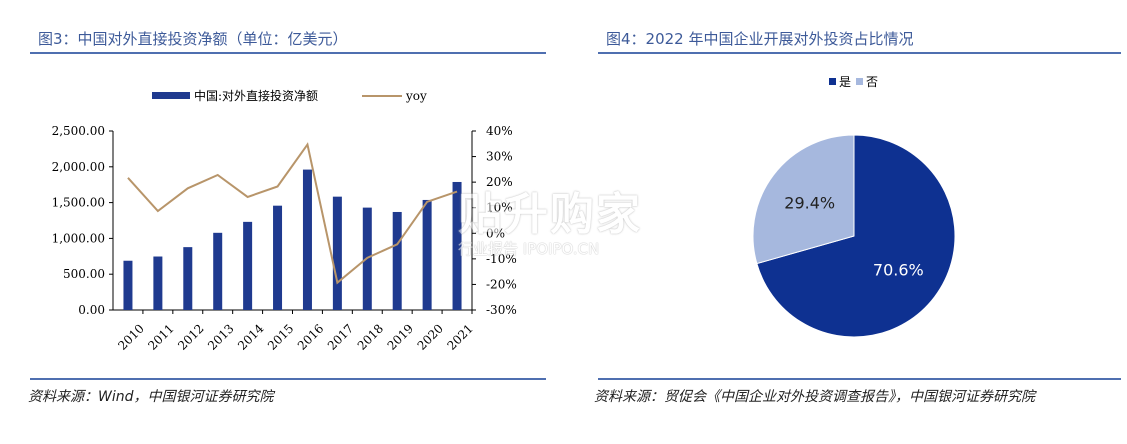  Describe the element at coordinates (501, 284) in the screenshot. I see `right-y-tick-label: -20%` at that location.